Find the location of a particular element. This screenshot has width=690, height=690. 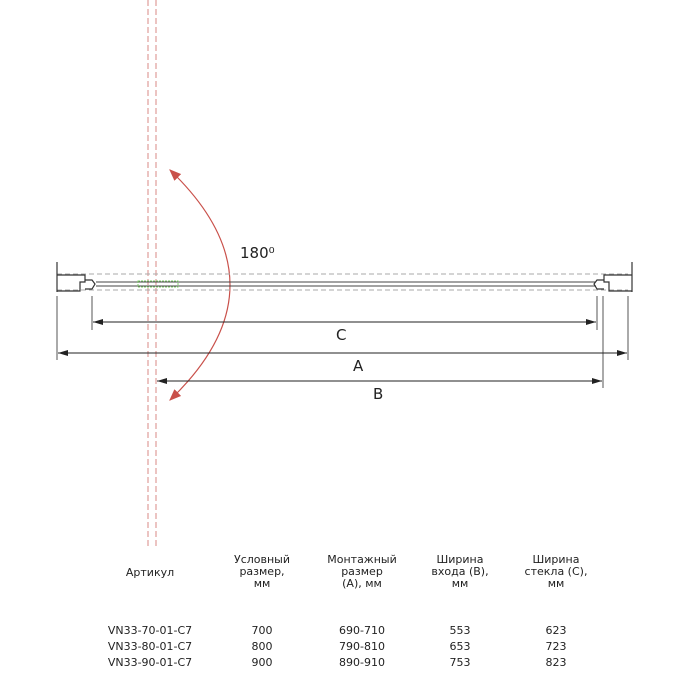

cell-glass: 723 is located at coordinates (556, 646).